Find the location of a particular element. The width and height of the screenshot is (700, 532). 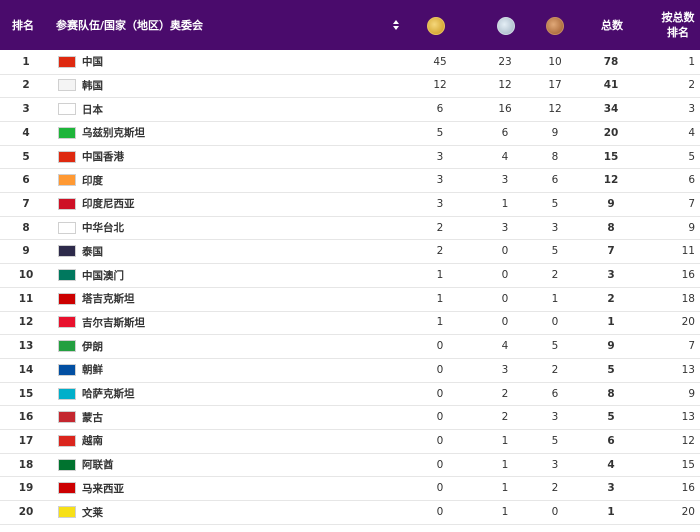

team-name: 吉尔吉斯斯坦 is located at coordinates (113, 322).